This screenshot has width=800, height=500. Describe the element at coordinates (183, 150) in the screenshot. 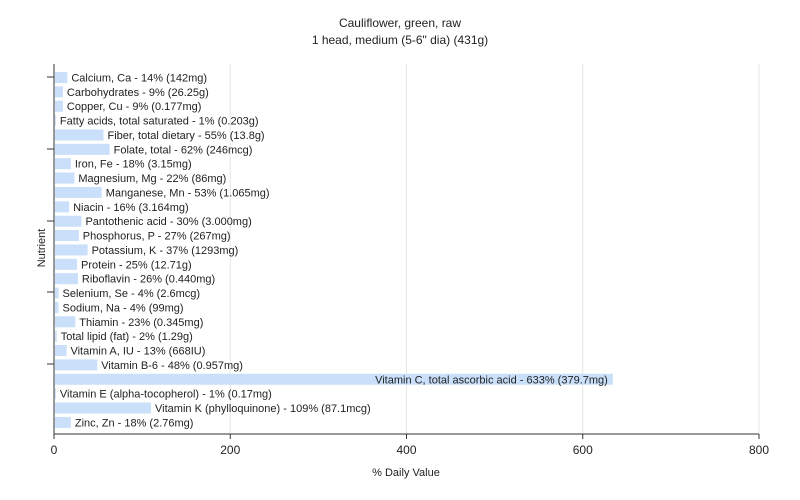

I see `bar-label: Folate, total - 62% (246mcg)` at that location.